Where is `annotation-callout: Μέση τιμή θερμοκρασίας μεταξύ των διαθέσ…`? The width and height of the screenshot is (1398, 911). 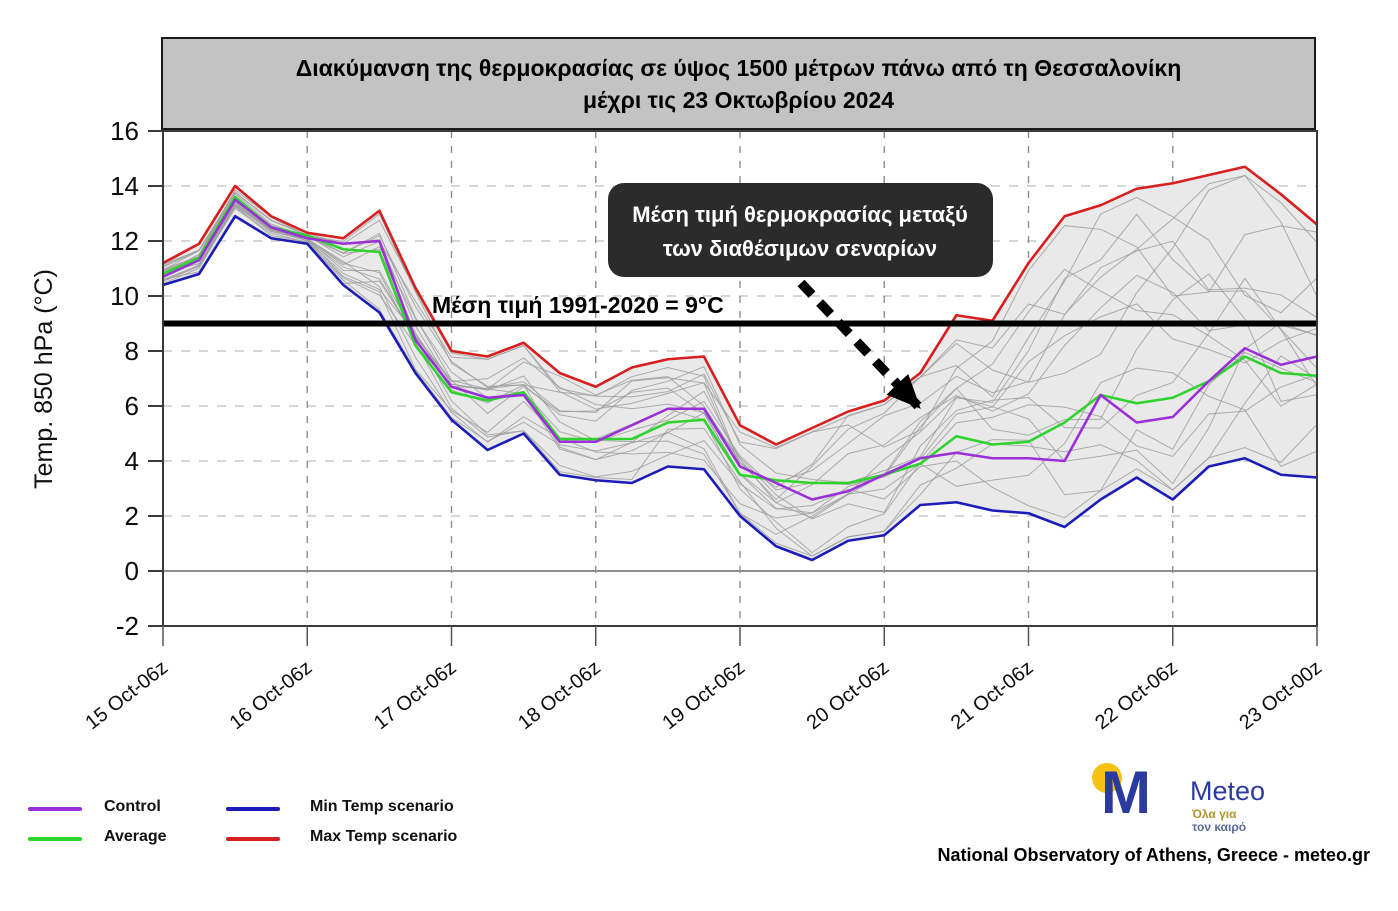 annotation-callout: Μέση τιμή θερμοκρασίας μεταξύ των διαθέσ… is located at coordinates (800, 296).